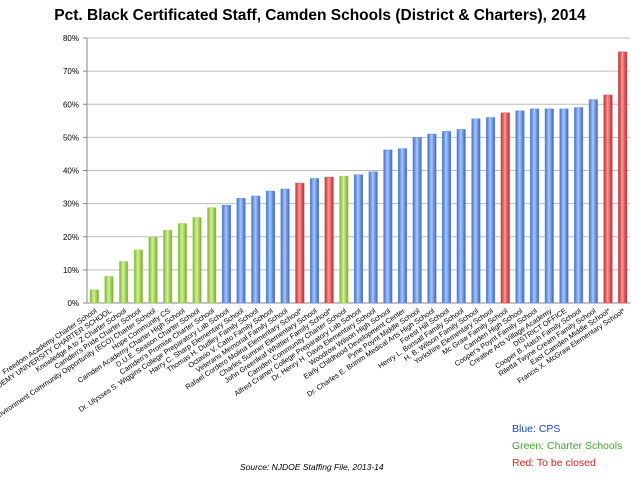 The width and height of the screenshot is (640, 480). What do you see at coordinates (71, 38) in the screenshot?
I see `y-tick-label: 80%` at bounding box center [71, 38].